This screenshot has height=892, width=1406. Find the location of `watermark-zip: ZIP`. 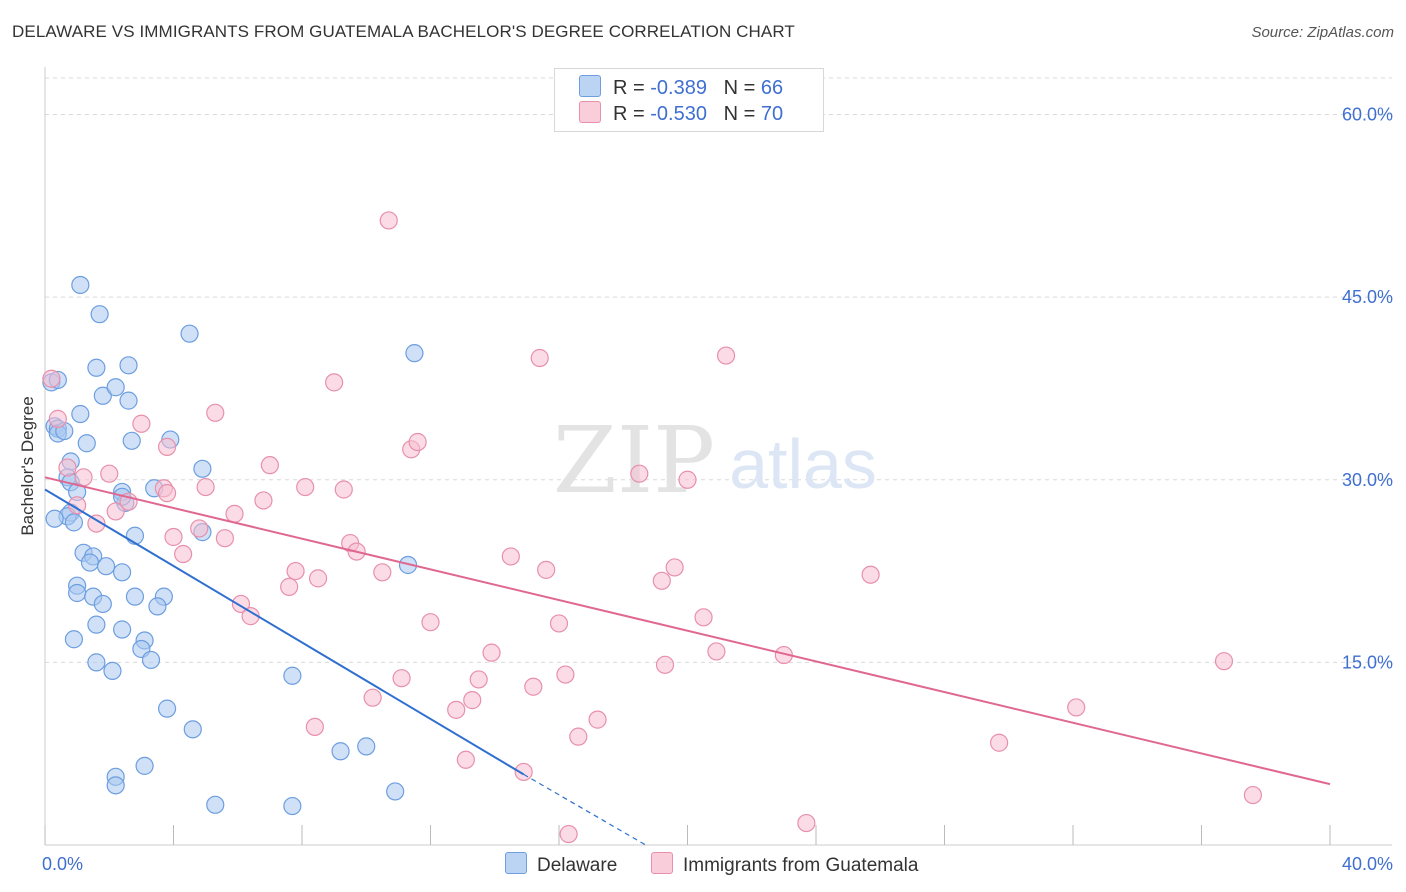

watermark-zip: ZIP is located at coordinates (634, 460).